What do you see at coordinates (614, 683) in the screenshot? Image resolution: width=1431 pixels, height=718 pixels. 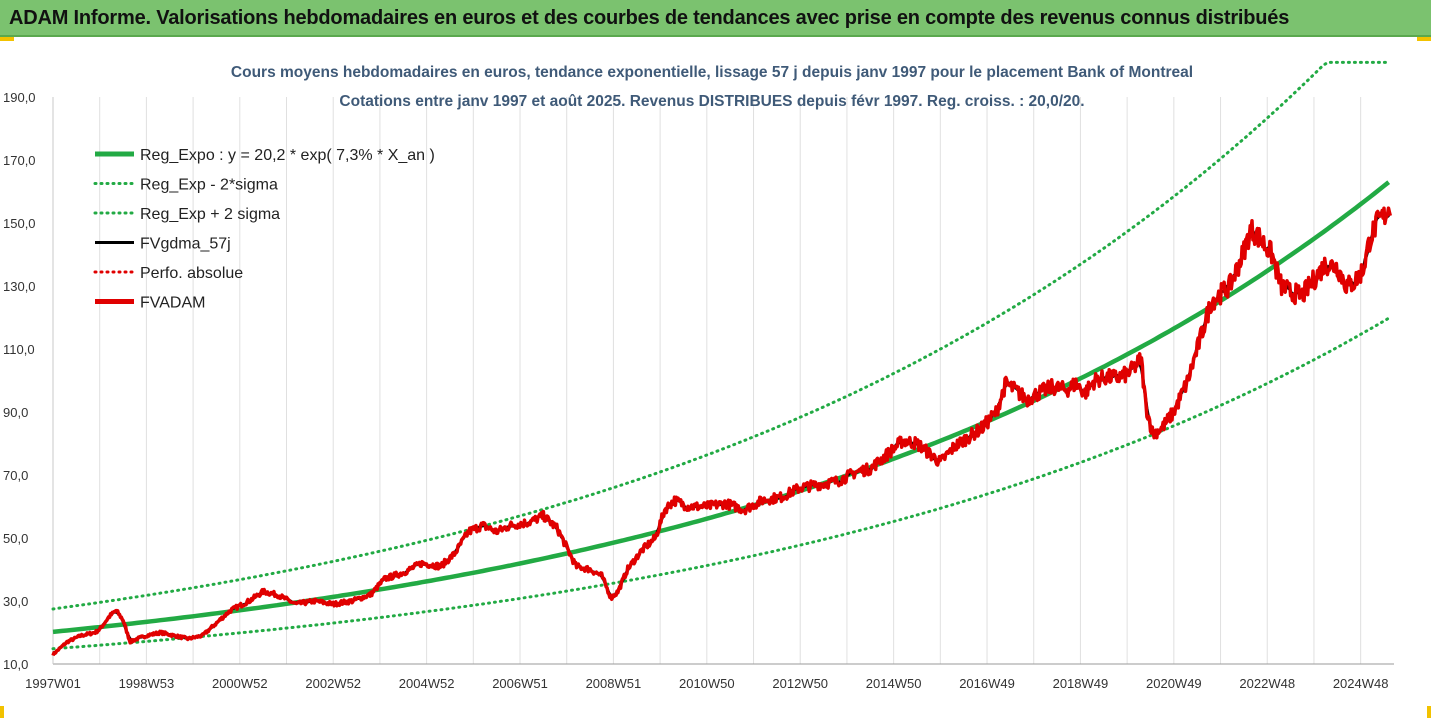 I see `x-tick-label: 2008W51` at bounding box center [614, 683].